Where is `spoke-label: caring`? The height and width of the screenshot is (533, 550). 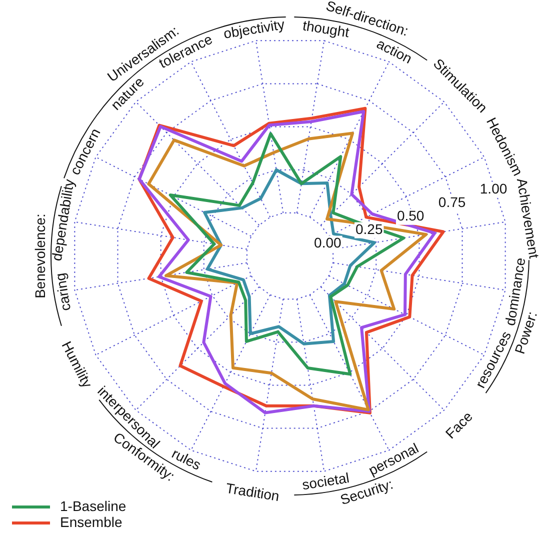
spoke-label: caring is located at coordinates (63, 292).